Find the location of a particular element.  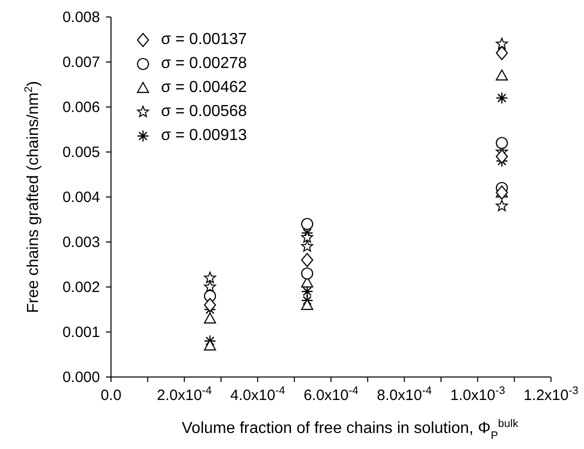

x-tick-label: 4.0x10$^{-4}$ is located at coordinates (258, 394).